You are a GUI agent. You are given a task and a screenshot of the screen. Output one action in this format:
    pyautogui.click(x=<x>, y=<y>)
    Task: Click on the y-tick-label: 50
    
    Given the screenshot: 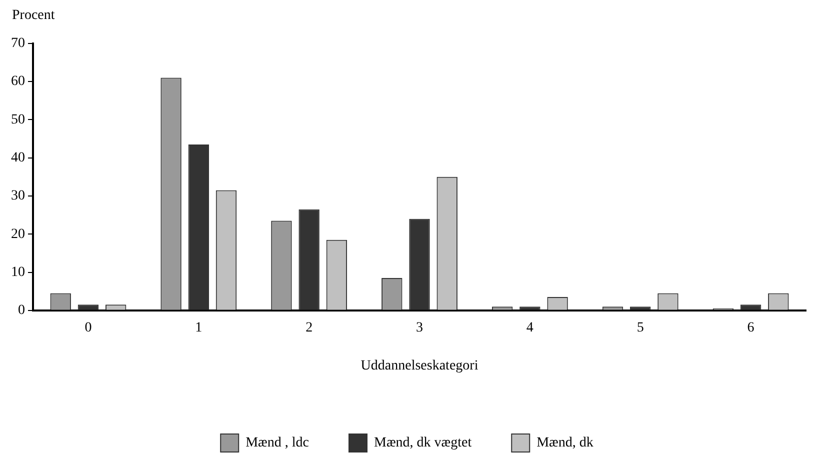 What is the action you would take?
    pyautogui.click(x=18, y=120)
    